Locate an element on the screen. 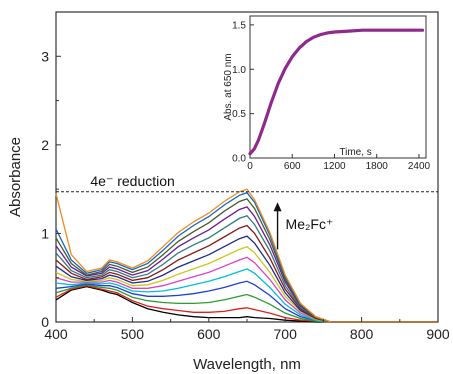 The width and height of the screenshot is (453, 374). y-tick-label: 1 is located at coordinates (45, 233).